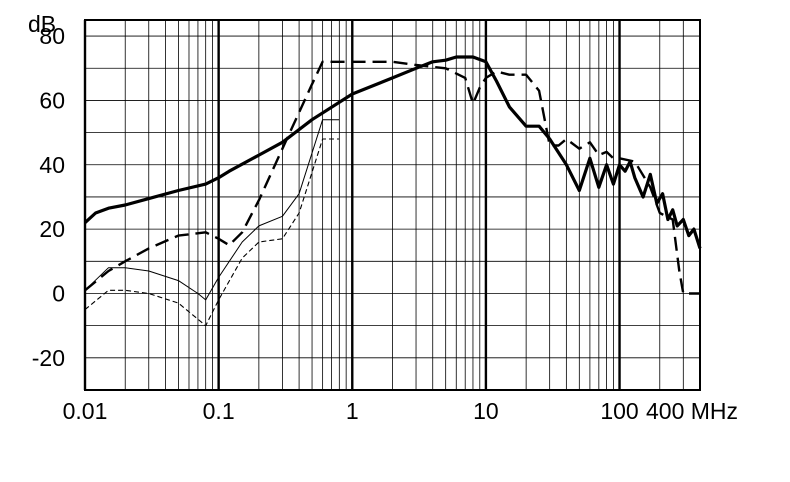 Image resolution: width=790 pixels, height=482 pixels. I want to click on x-tick-label: 100, so click(619, 411).